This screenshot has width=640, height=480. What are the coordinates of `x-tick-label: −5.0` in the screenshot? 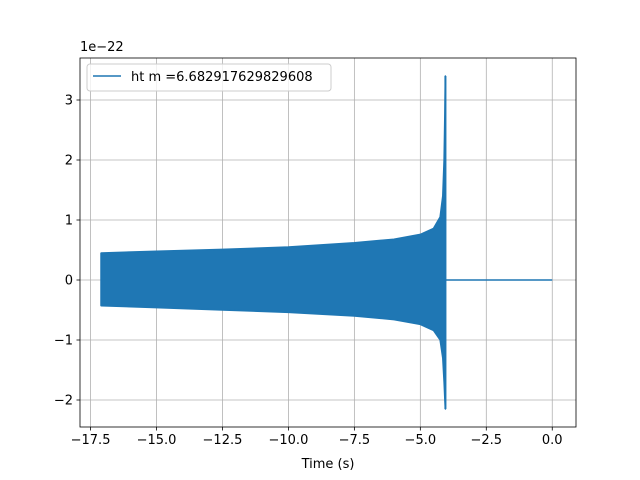 It's located at (421, 440).